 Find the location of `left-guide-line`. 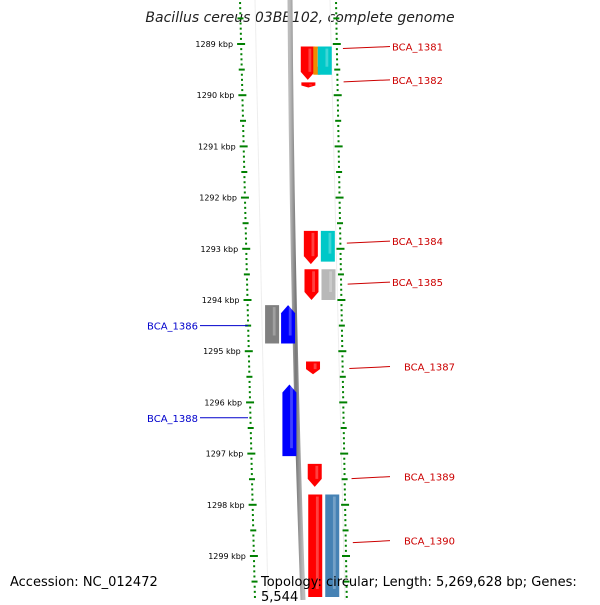

left-guide-line is located at coordinates (261, 300).